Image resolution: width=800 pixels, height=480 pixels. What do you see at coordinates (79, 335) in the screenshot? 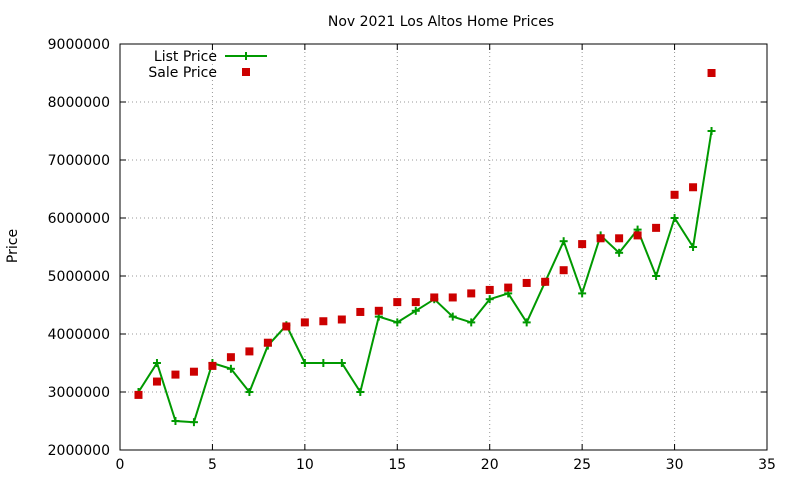
I see `y-tick-label: 4000000` at bounding box center [79, 335].